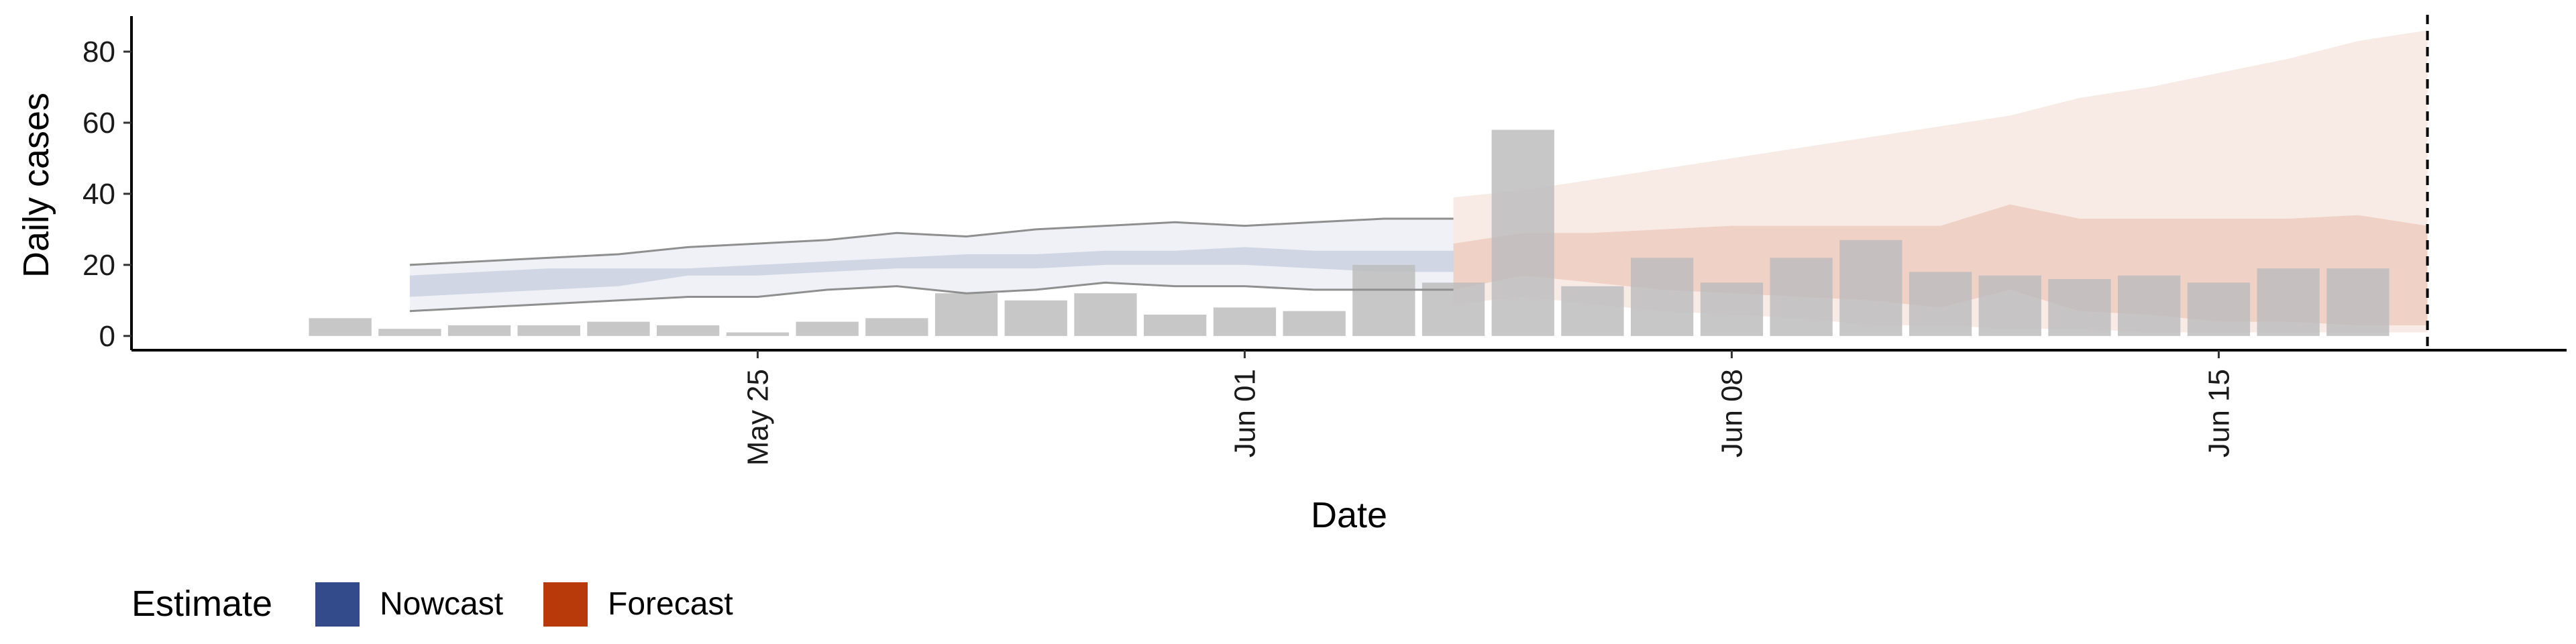  What do you see at coordinates (757, 417) in the screenshot?
I see `x-tick-label: May 25` at bounding box center [757, 417].